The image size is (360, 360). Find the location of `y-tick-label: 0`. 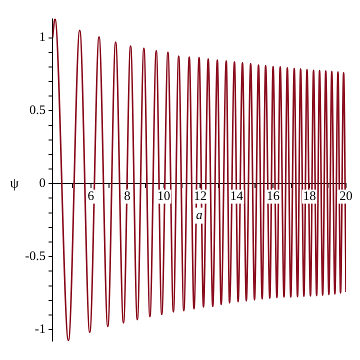

y-tick-label: 0 is located at coordinates (42, 182).